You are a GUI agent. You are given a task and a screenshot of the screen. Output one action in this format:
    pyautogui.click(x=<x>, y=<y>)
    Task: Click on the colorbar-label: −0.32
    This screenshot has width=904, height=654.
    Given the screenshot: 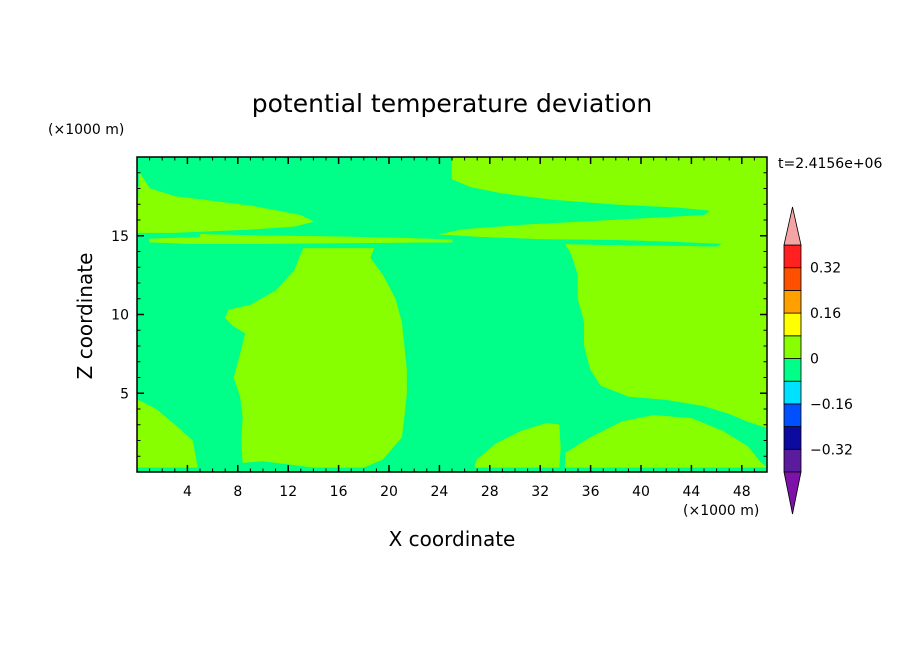 What is the action you would take?
    pyautogui.click(x=831, y=450)
    